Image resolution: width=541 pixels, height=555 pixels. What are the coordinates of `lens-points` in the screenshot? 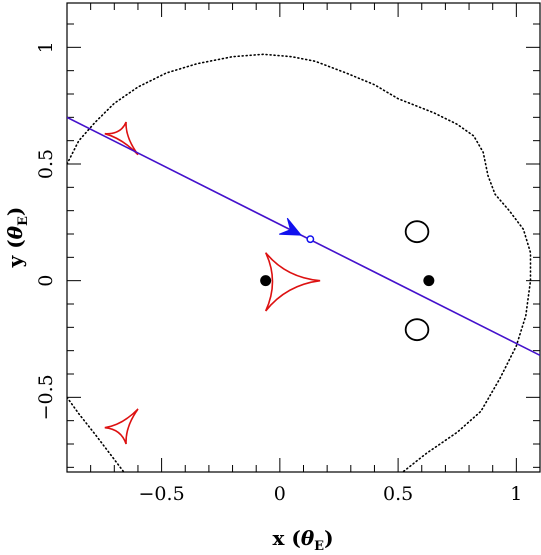 It's located at (347, 281).